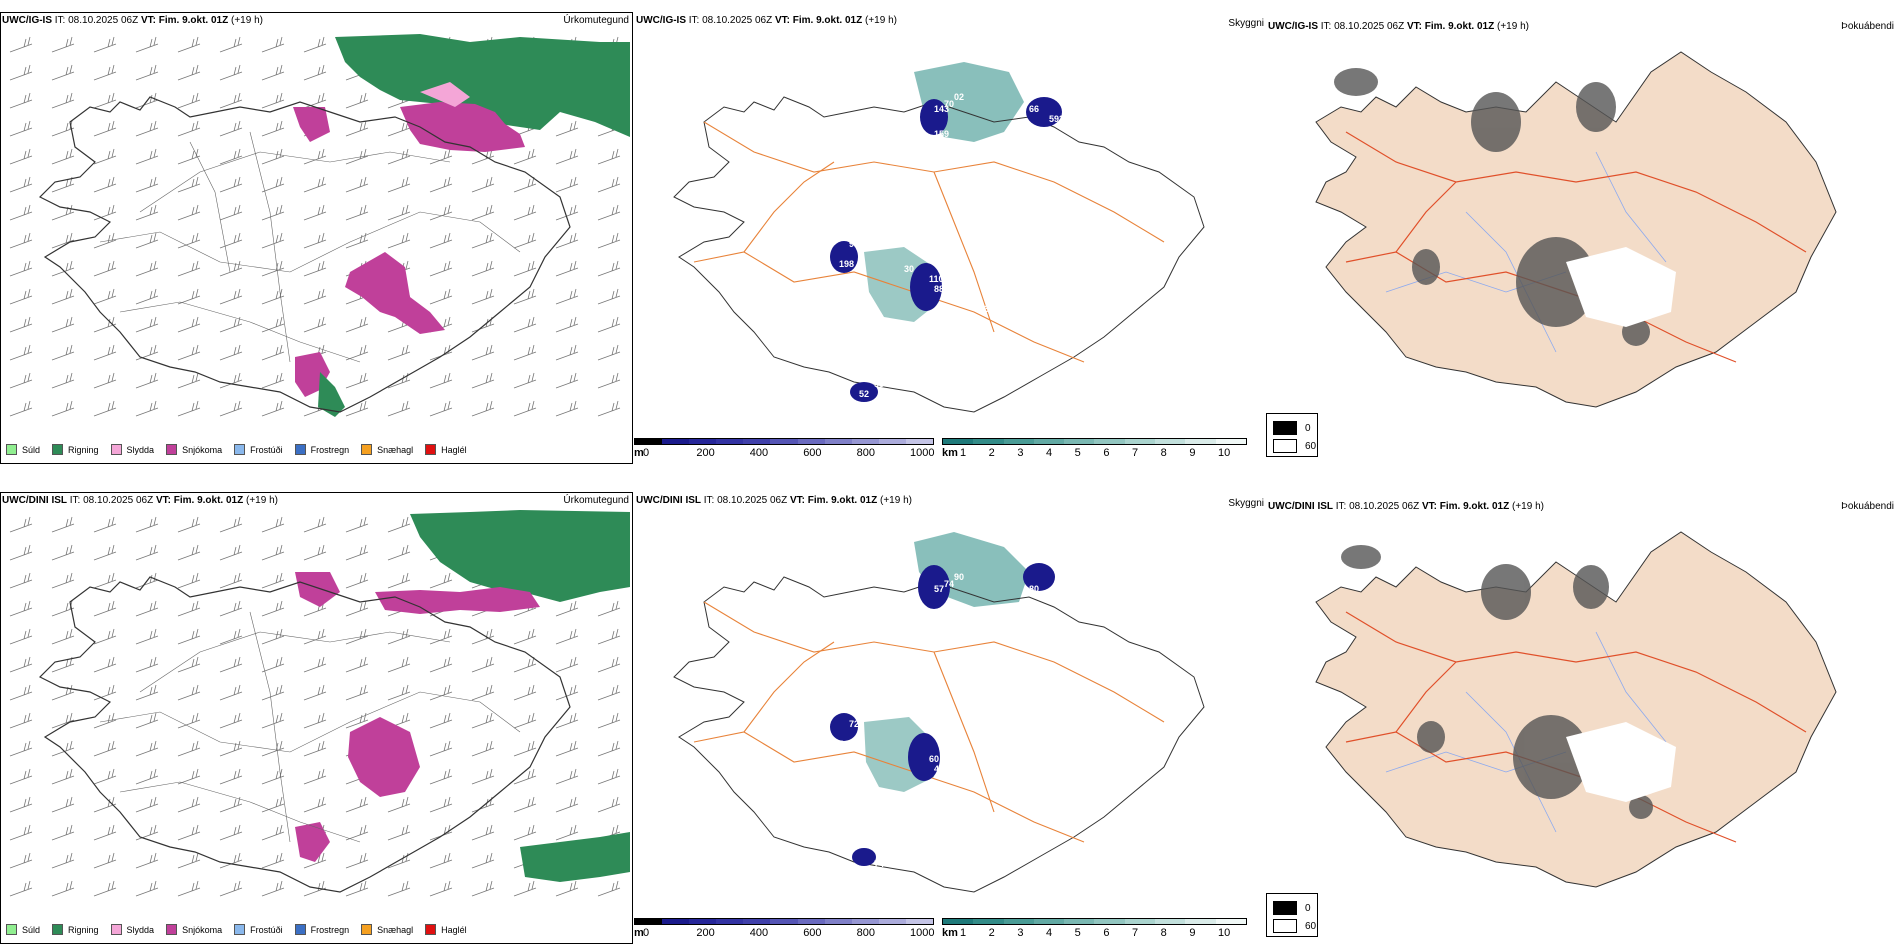 The image size is (1900, 950). I want to click on legend-item: Snæhagl, so click(387, 929).